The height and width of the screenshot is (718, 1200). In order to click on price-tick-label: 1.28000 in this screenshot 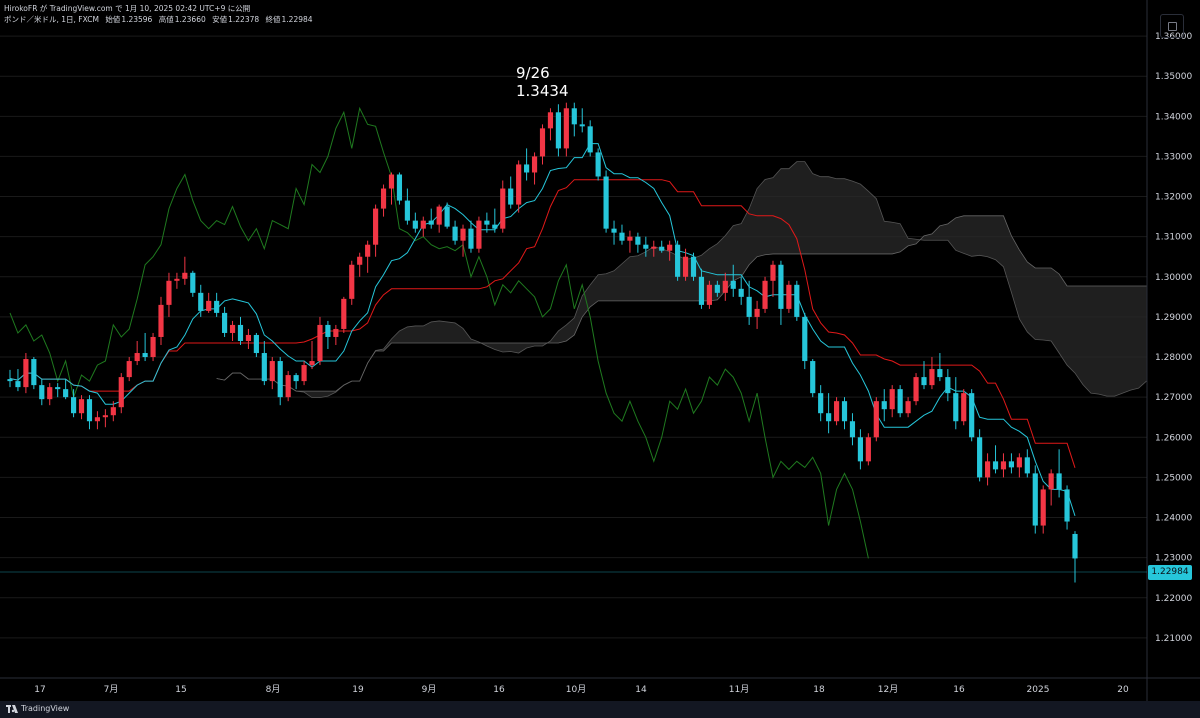, I will do `click(1173, 358)`.